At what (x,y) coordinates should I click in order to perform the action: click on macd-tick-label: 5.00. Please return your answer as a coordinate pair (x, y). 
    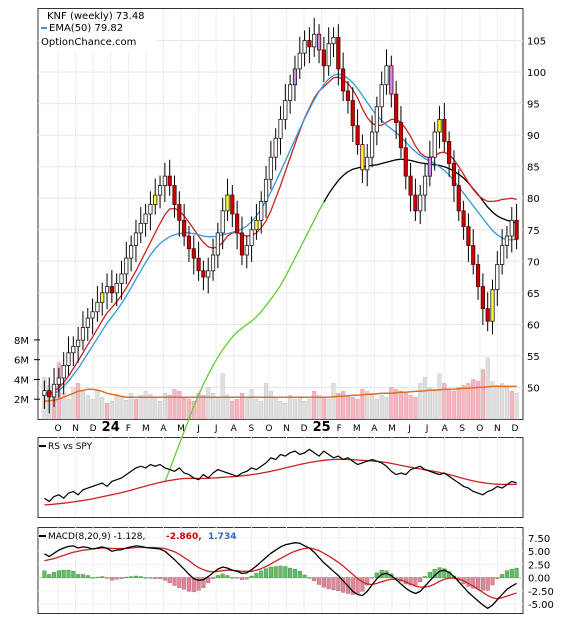
    Looking at the image, I should click on (539, 552).